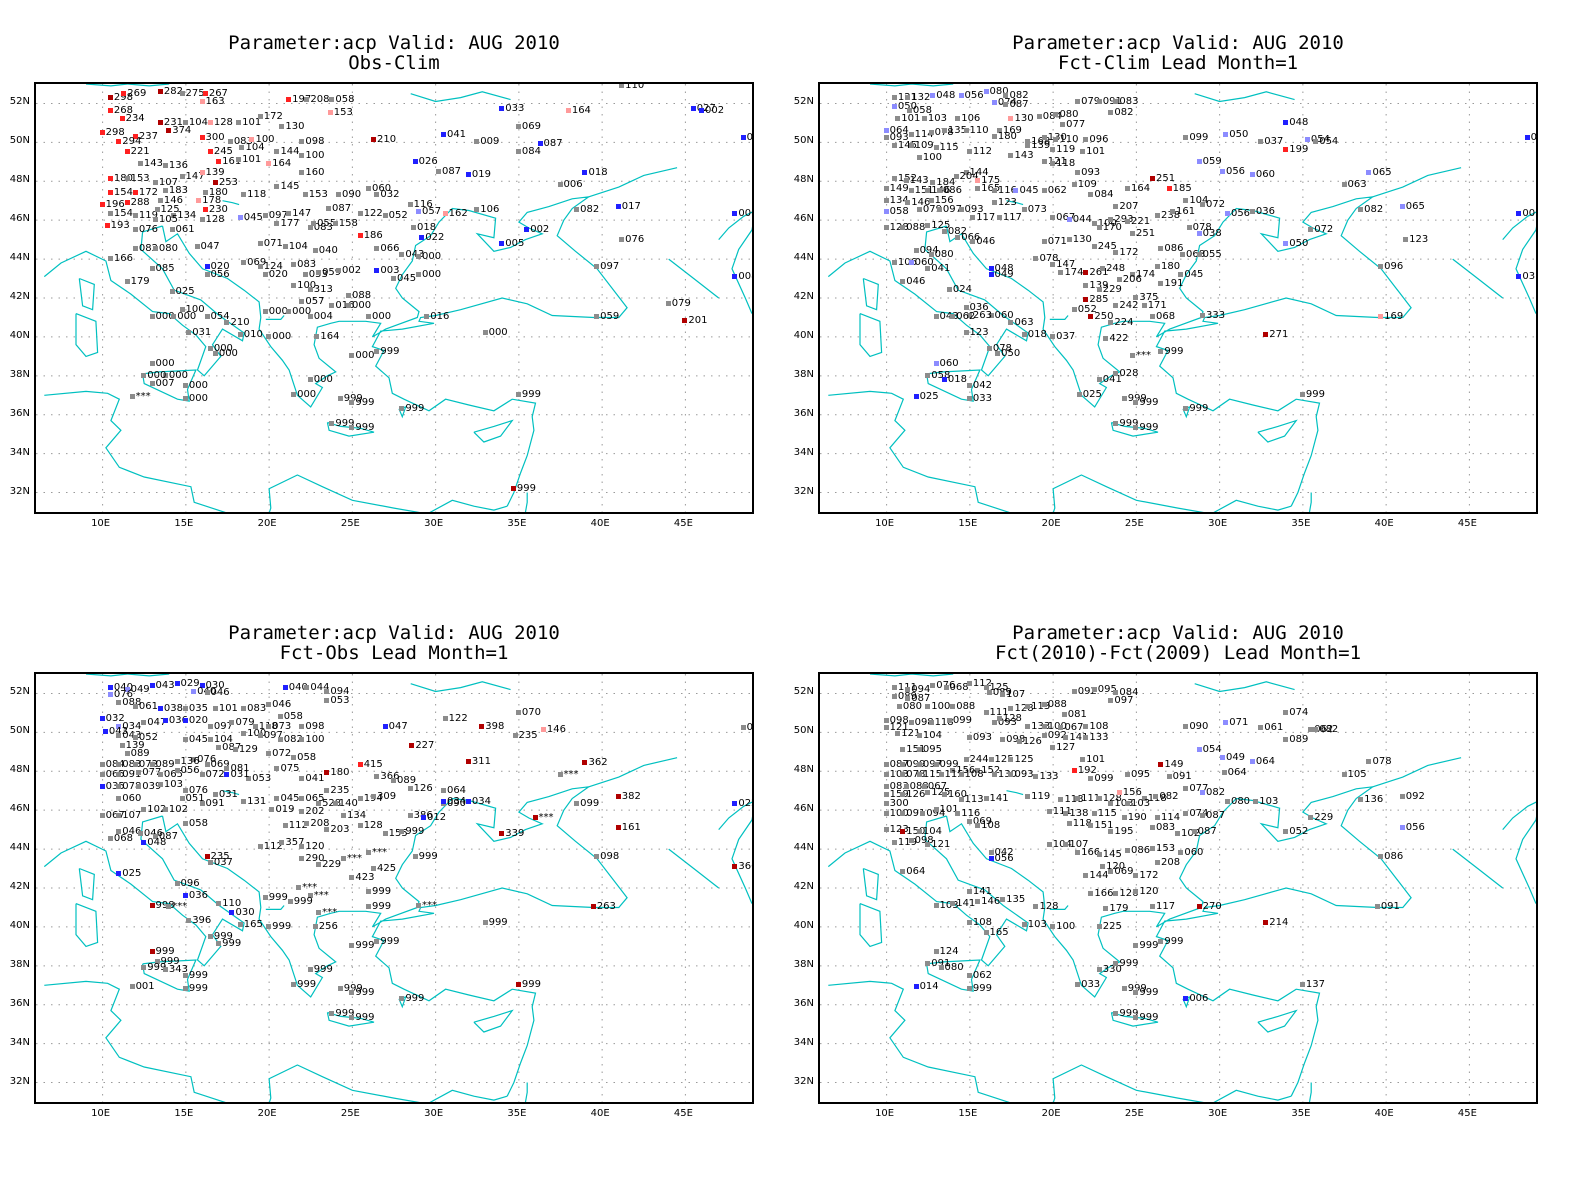 This screenshot has height=1200, width=1596. What do you see at coordinates (394, 43) in the screenshot?
I see `panel-title: Parameter:acp Valid: AUG 2010` at bounding box center [394, 43].